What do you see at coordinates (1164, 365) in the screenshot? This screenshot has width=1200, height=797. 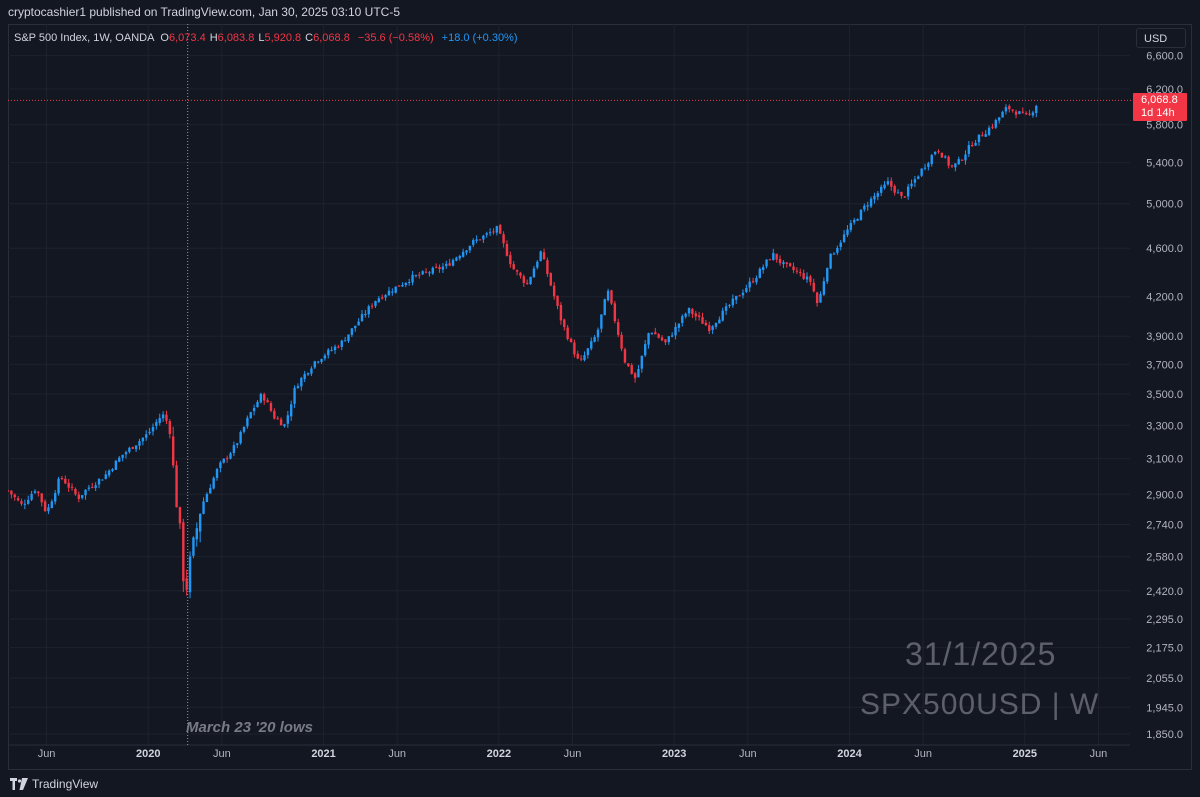 I see `y-tick-label: 3,700.0` at bounding box center [1164, 365].